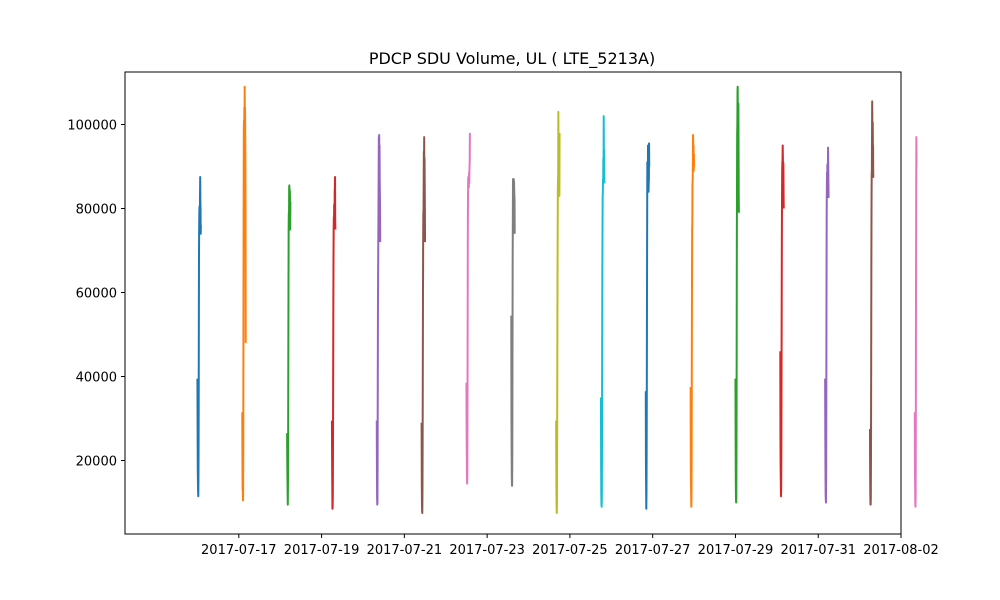  What do you see at coordinates (322, 550) in the screenshot?
I see `x-tick-label: 2017-07-19` at bounding box center [322, 550].